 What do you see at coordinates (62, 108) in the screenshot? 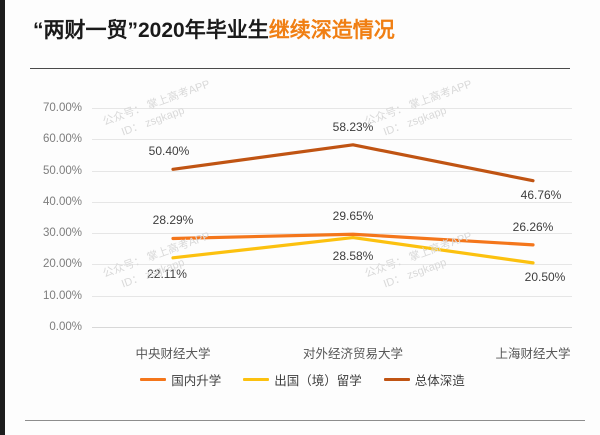
I see `y-axis-tick-label: 70.00%` at bounding box center [62, 108].